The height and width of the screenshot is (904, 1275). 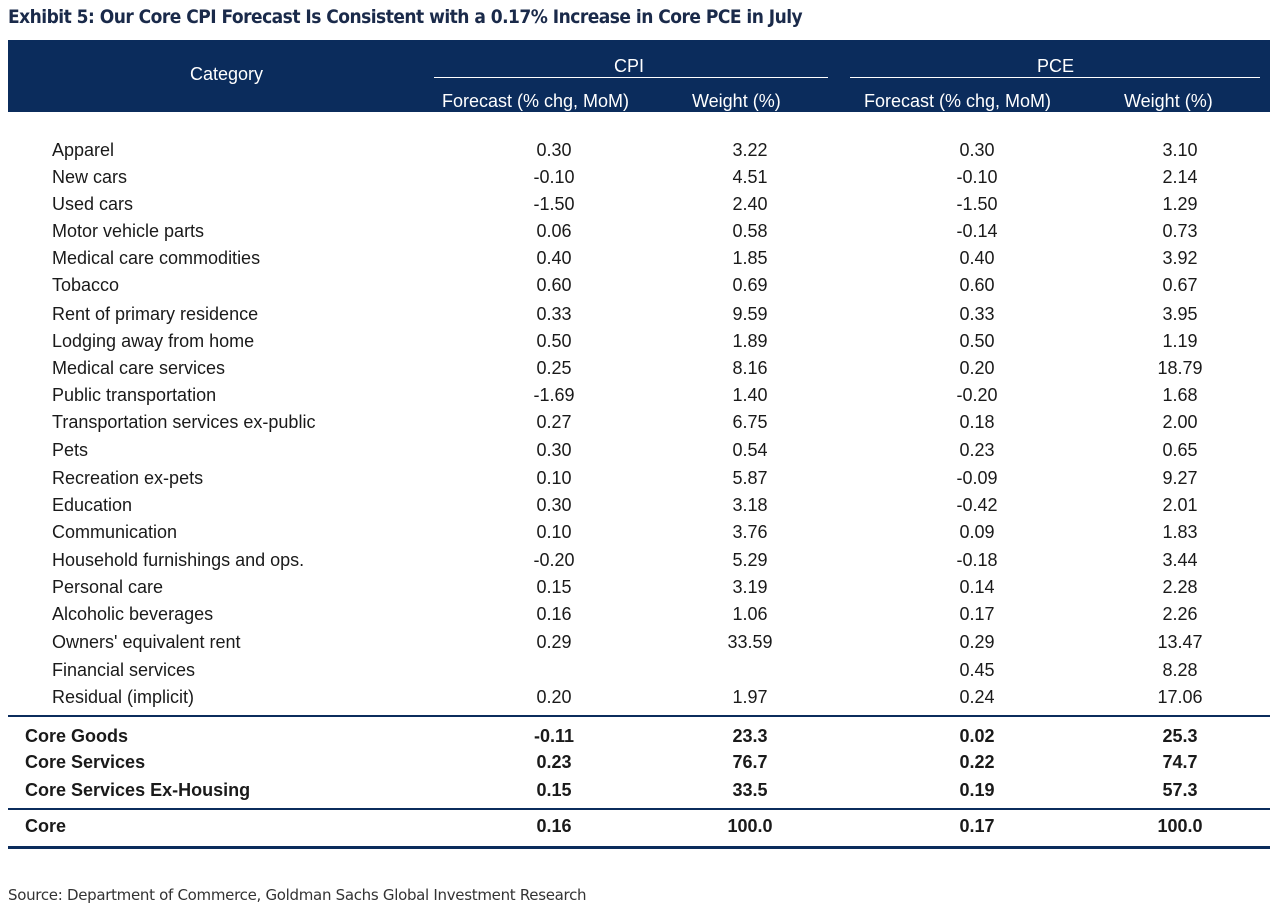 What do you see at coordinates (750, 505) in the screenshot?
I see `cpi-weight-cell: 3.18` at bounding box center [750, 505].